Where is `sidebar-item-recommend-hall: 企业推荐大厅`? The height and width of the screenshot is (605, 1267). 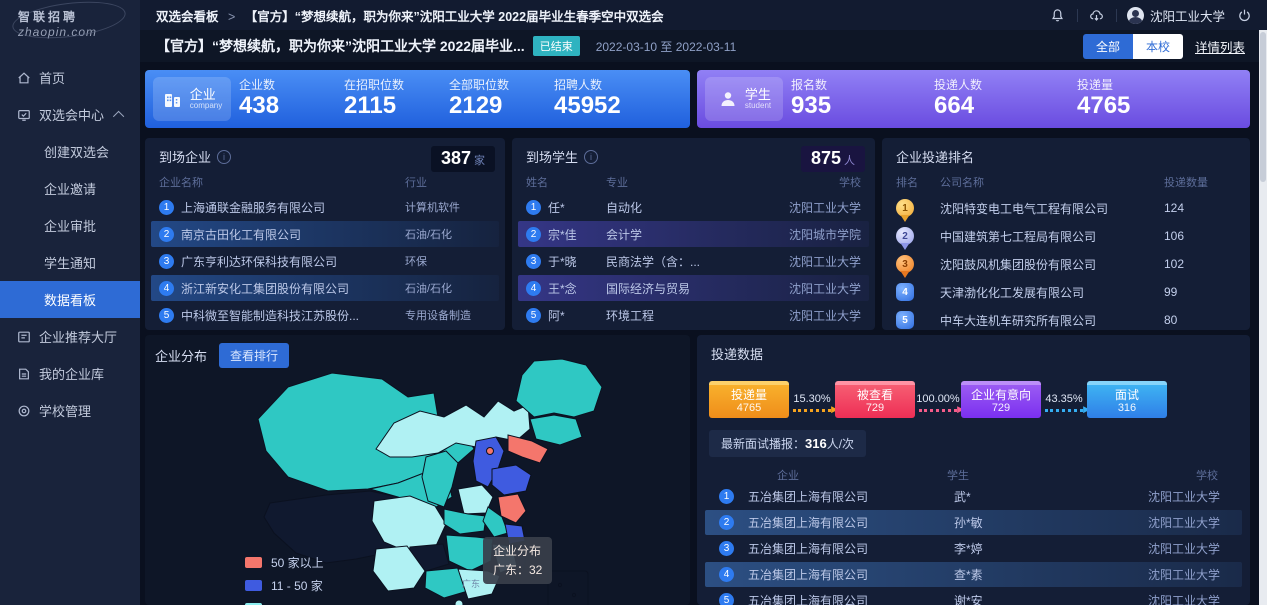
sidebar-item-recommend-hall: 企业推荐大厅 is located at coordinates (70, 336).